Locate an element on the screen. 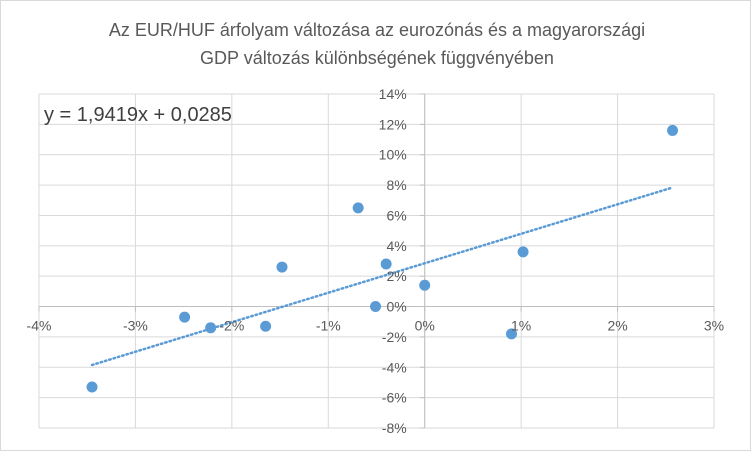 This screenshot has width=751, height=451. y-tick-label: 12% is located at coordinates (393, 124).